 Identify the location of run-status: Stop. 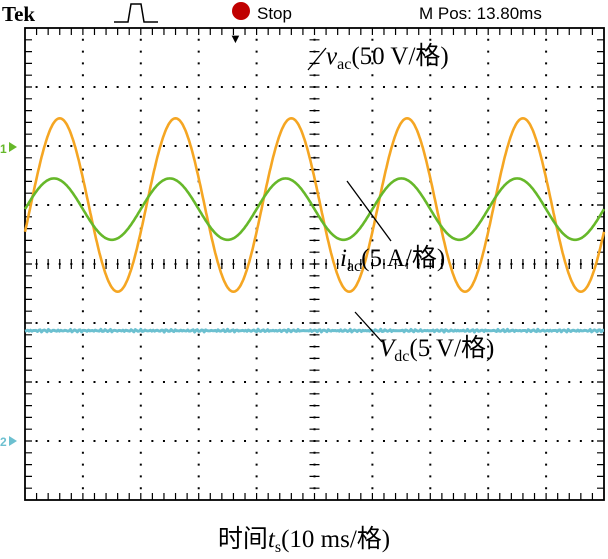
(274, 13).